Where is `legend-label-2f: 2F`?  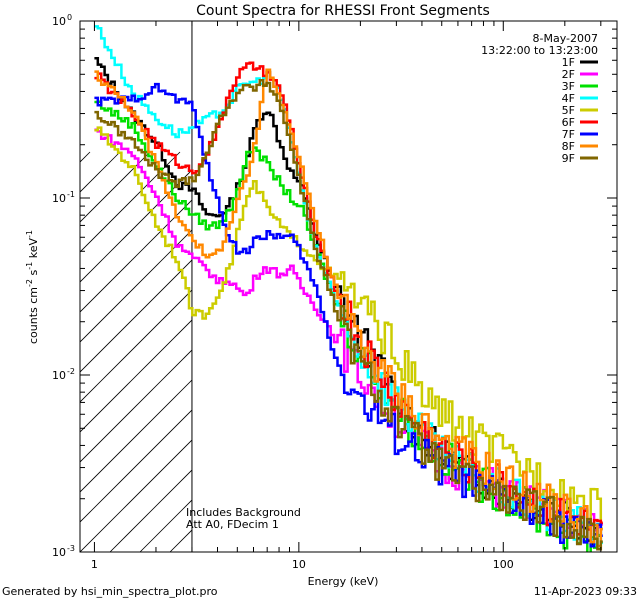
legend-label-2f: 2F is located at coordinates (568, 74).